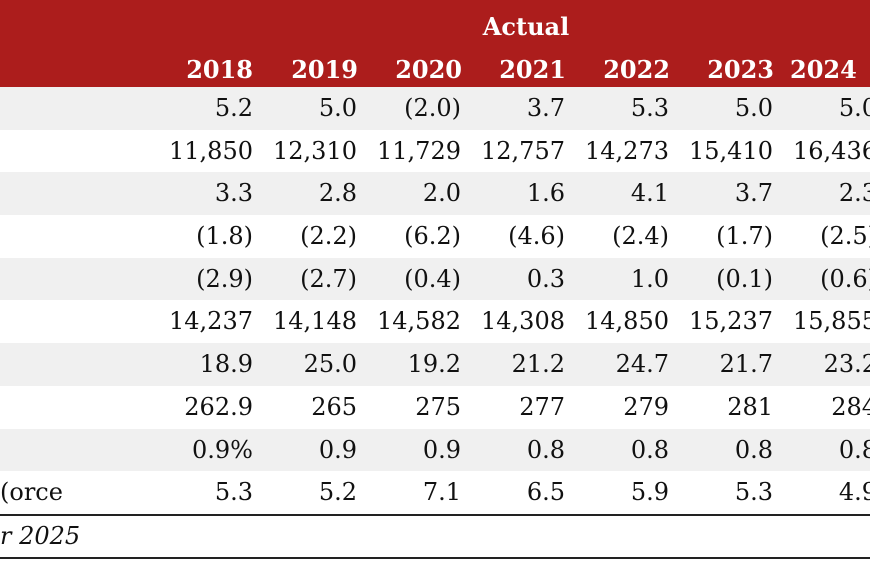  I want to click on table-cell: (4.6), so click(536, 236).